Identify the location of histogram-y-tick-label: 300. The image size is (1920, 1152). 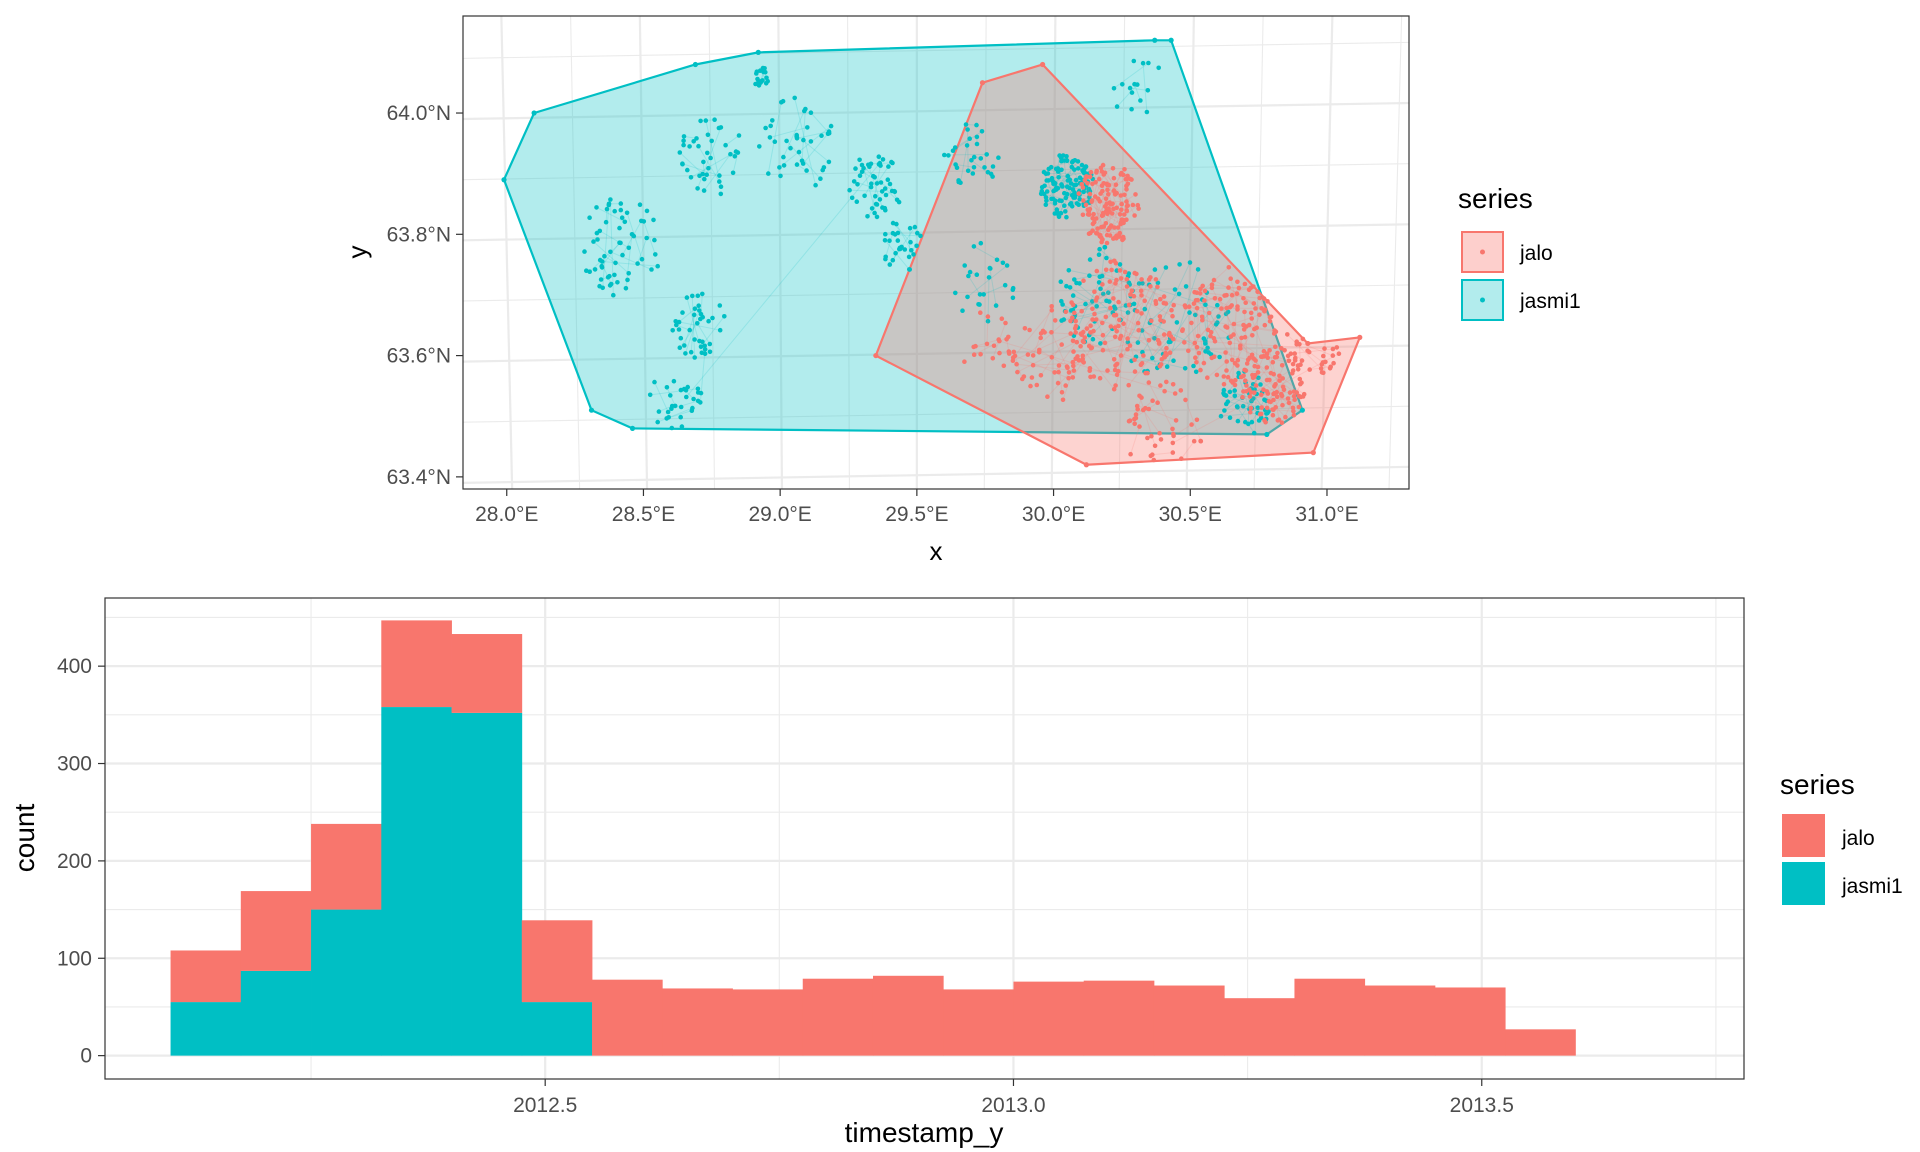
(74, 764).